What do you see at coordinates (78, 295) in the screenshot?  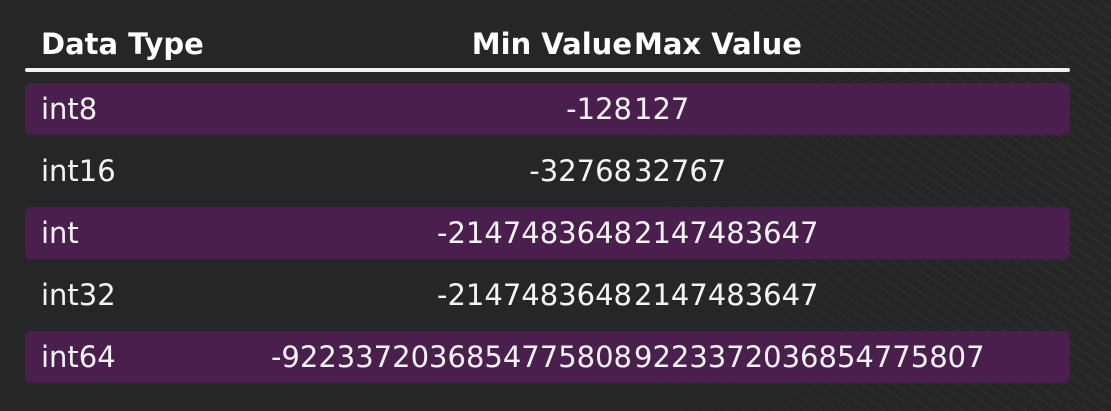 I see `data-type-cell: int32` at bounding box center [78, 295].